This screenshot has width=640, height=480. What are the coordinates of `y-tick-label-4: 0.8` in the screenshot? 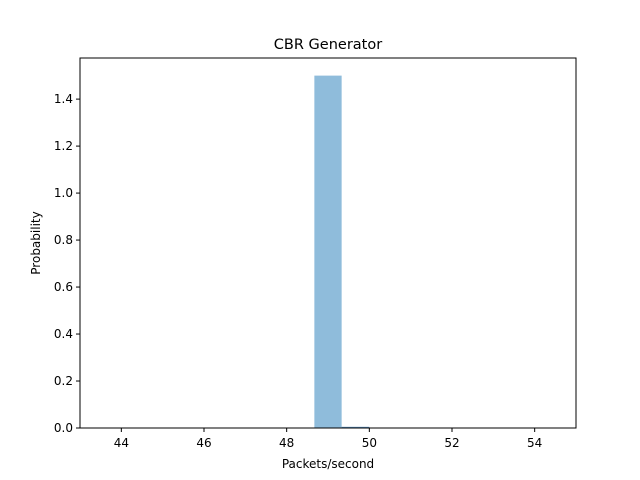 It's located at (63, 240).